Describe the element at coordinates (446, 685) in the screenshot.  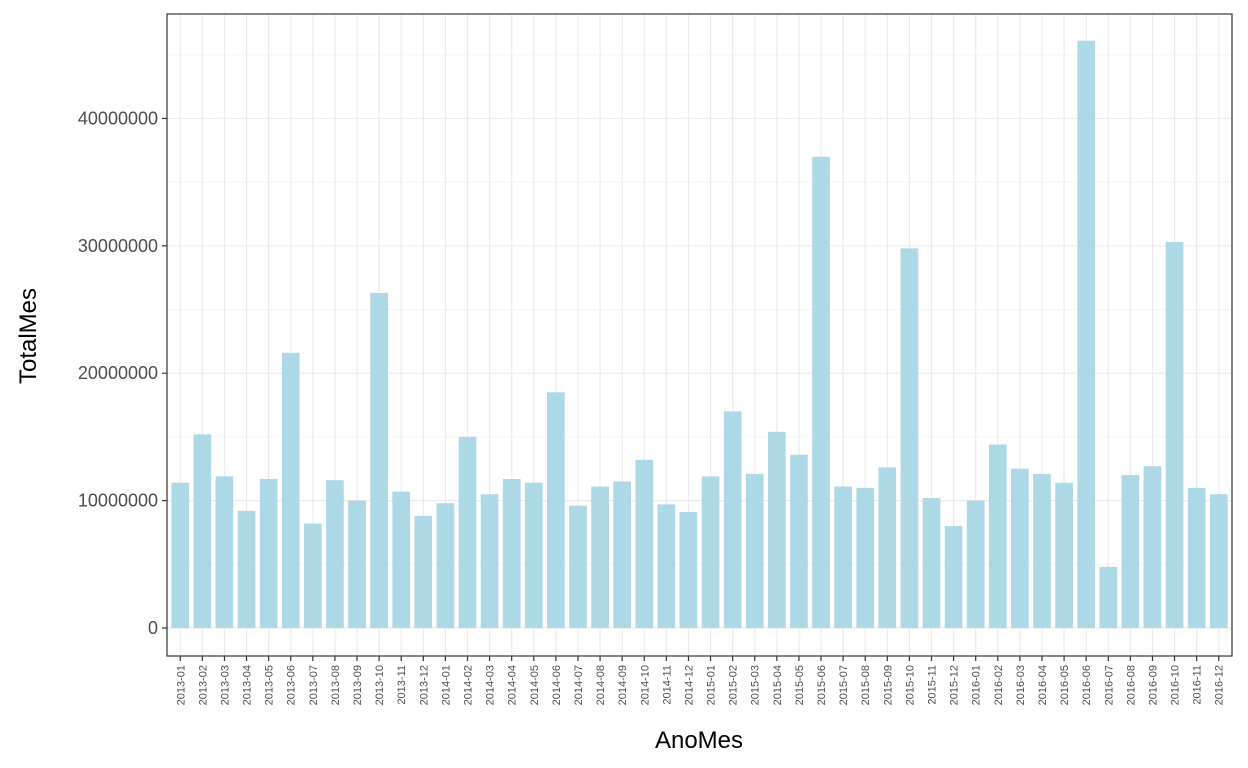
I see `x-tick-label: 2014-01` at that location.